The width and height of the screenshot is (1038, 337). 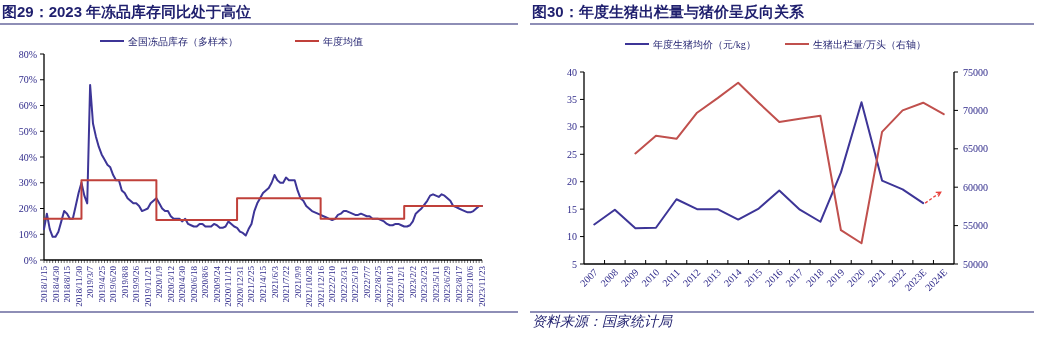 What do you see at coordinates (159, 282) in the screenshot?
I see `x-tick-label: 2020/1/9` at bounding box center [159, 282].